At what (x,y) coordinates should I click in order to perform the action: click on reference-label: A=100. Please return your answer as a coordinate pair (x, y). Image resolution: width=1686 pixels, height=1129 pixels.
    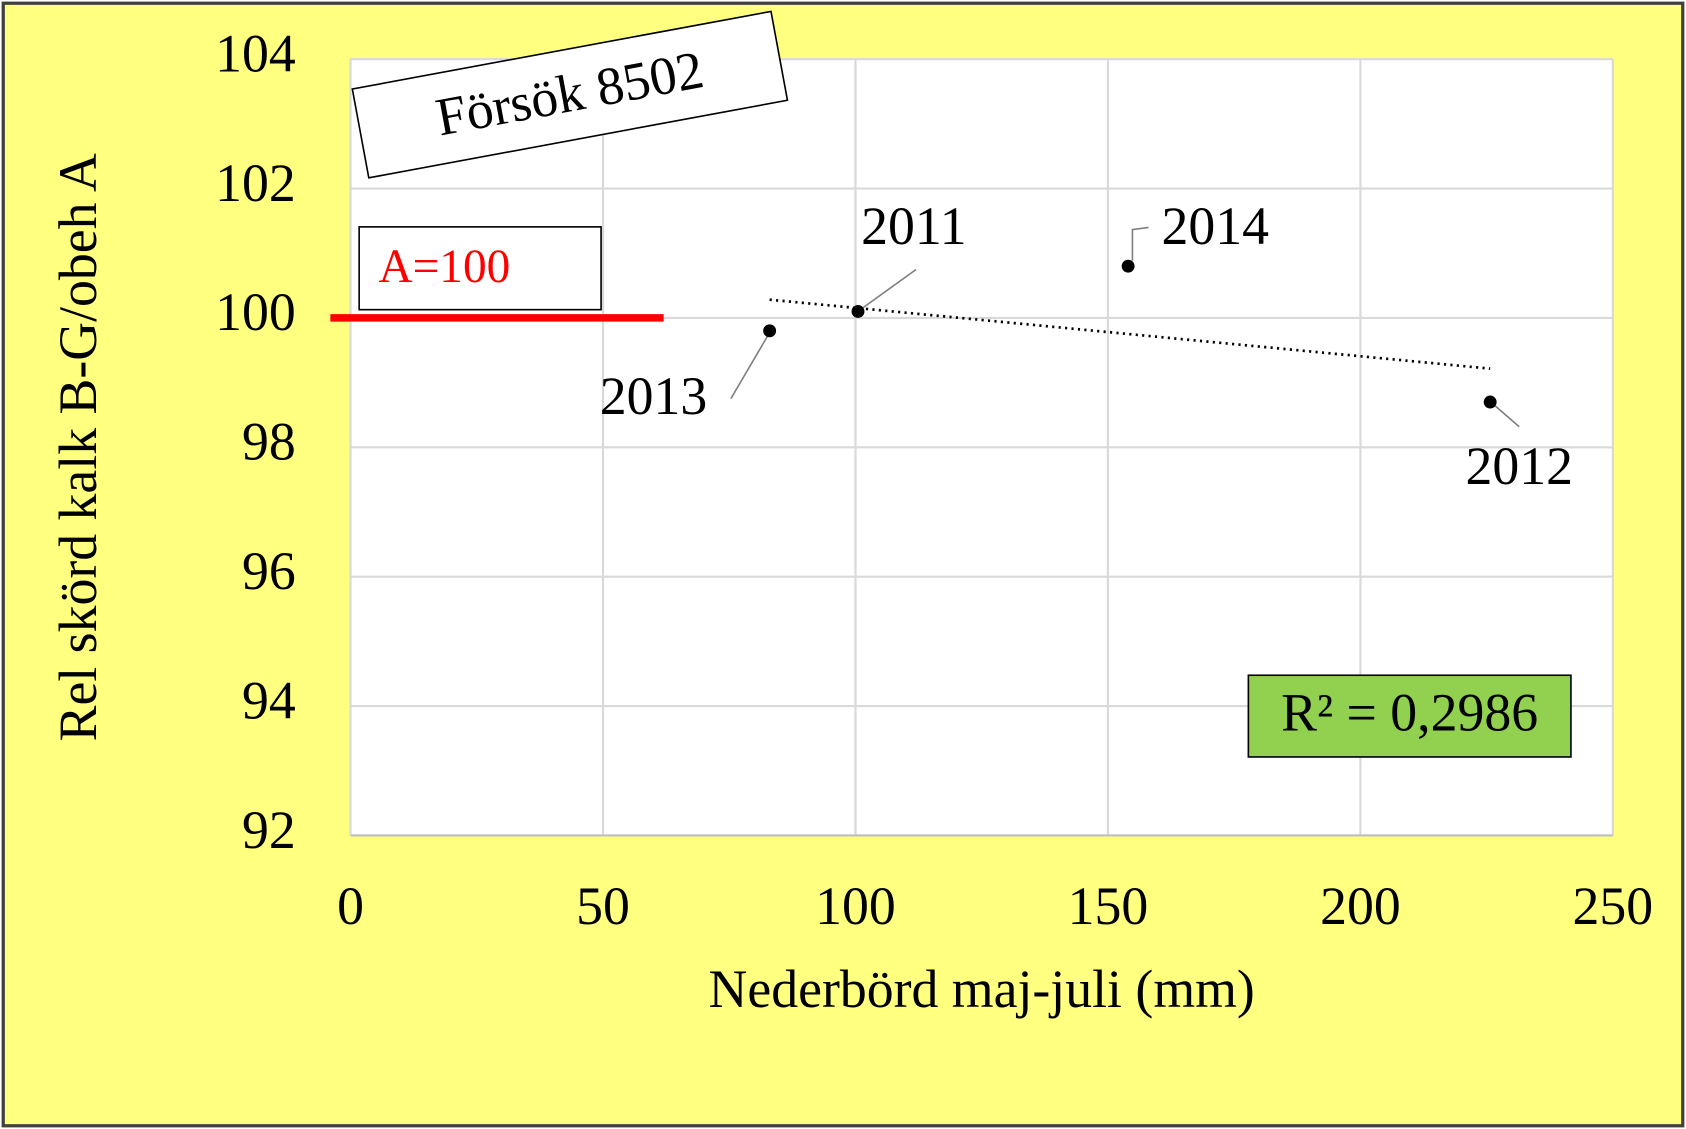
    Looking at the image, I should click on (444, 267).